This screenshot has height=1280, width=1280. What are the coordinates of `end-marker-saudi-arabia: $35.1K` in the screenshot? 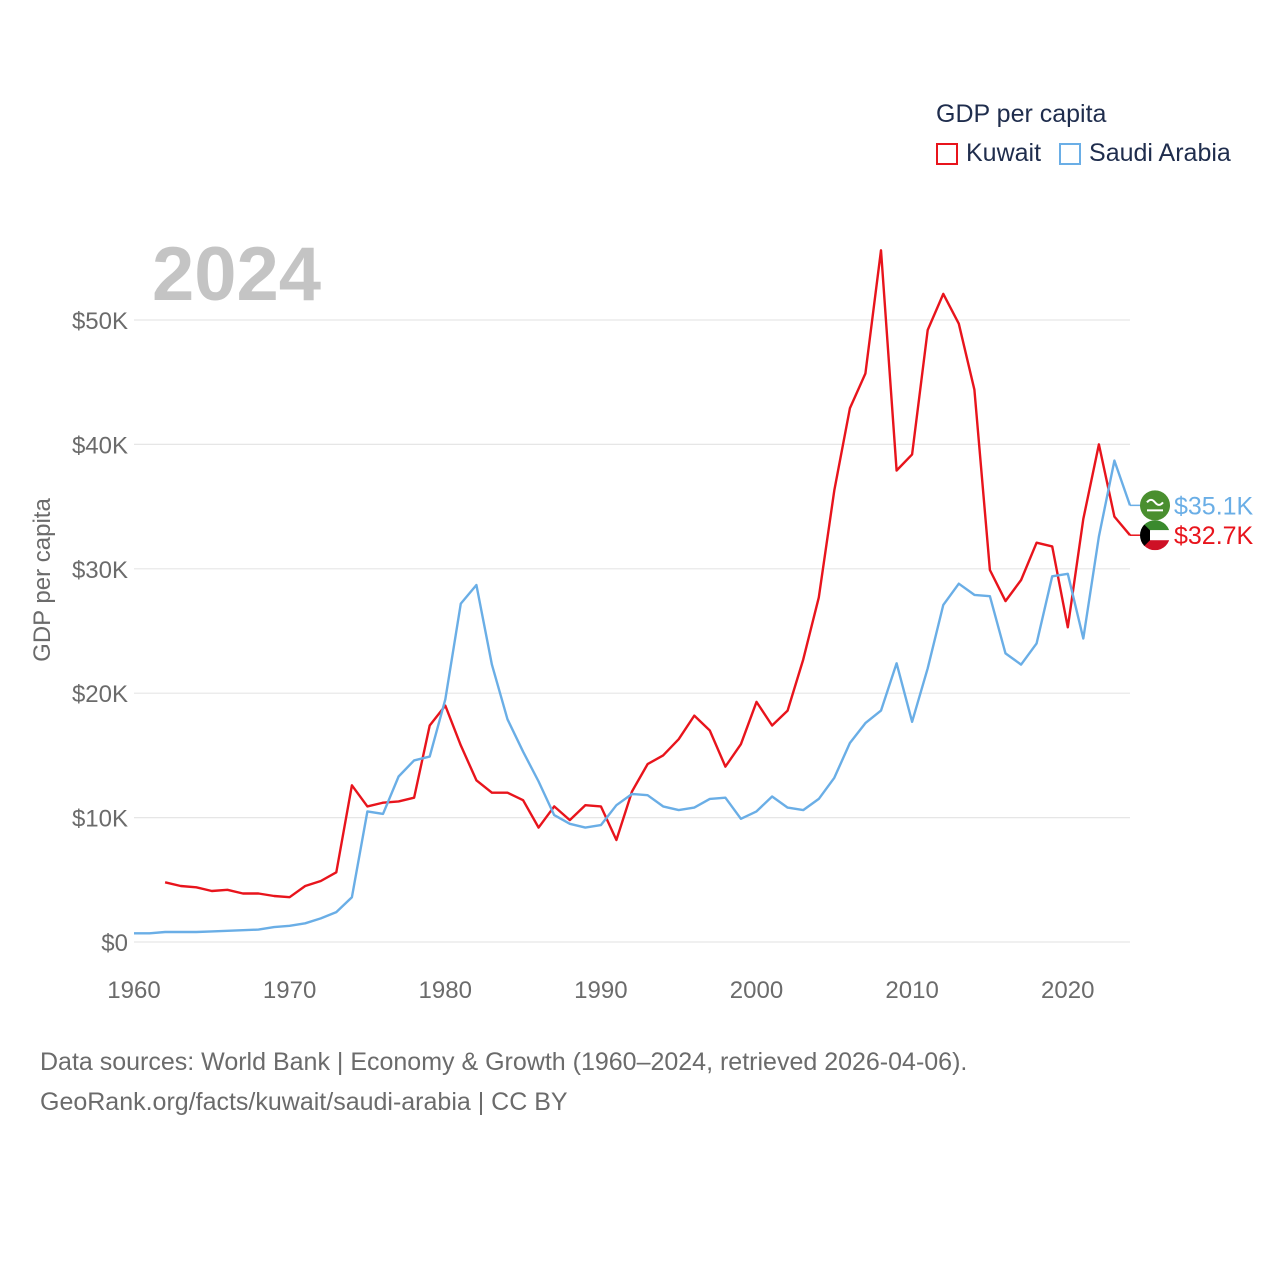 It's located at (1192, 505).